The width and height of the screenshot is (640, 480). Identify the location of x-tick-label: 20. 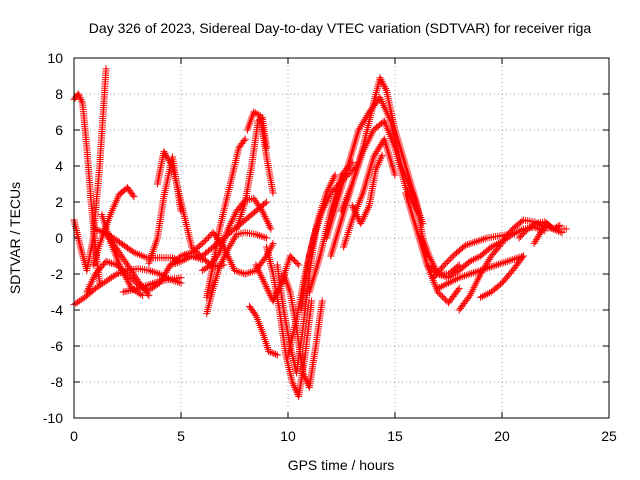
(502, 436).